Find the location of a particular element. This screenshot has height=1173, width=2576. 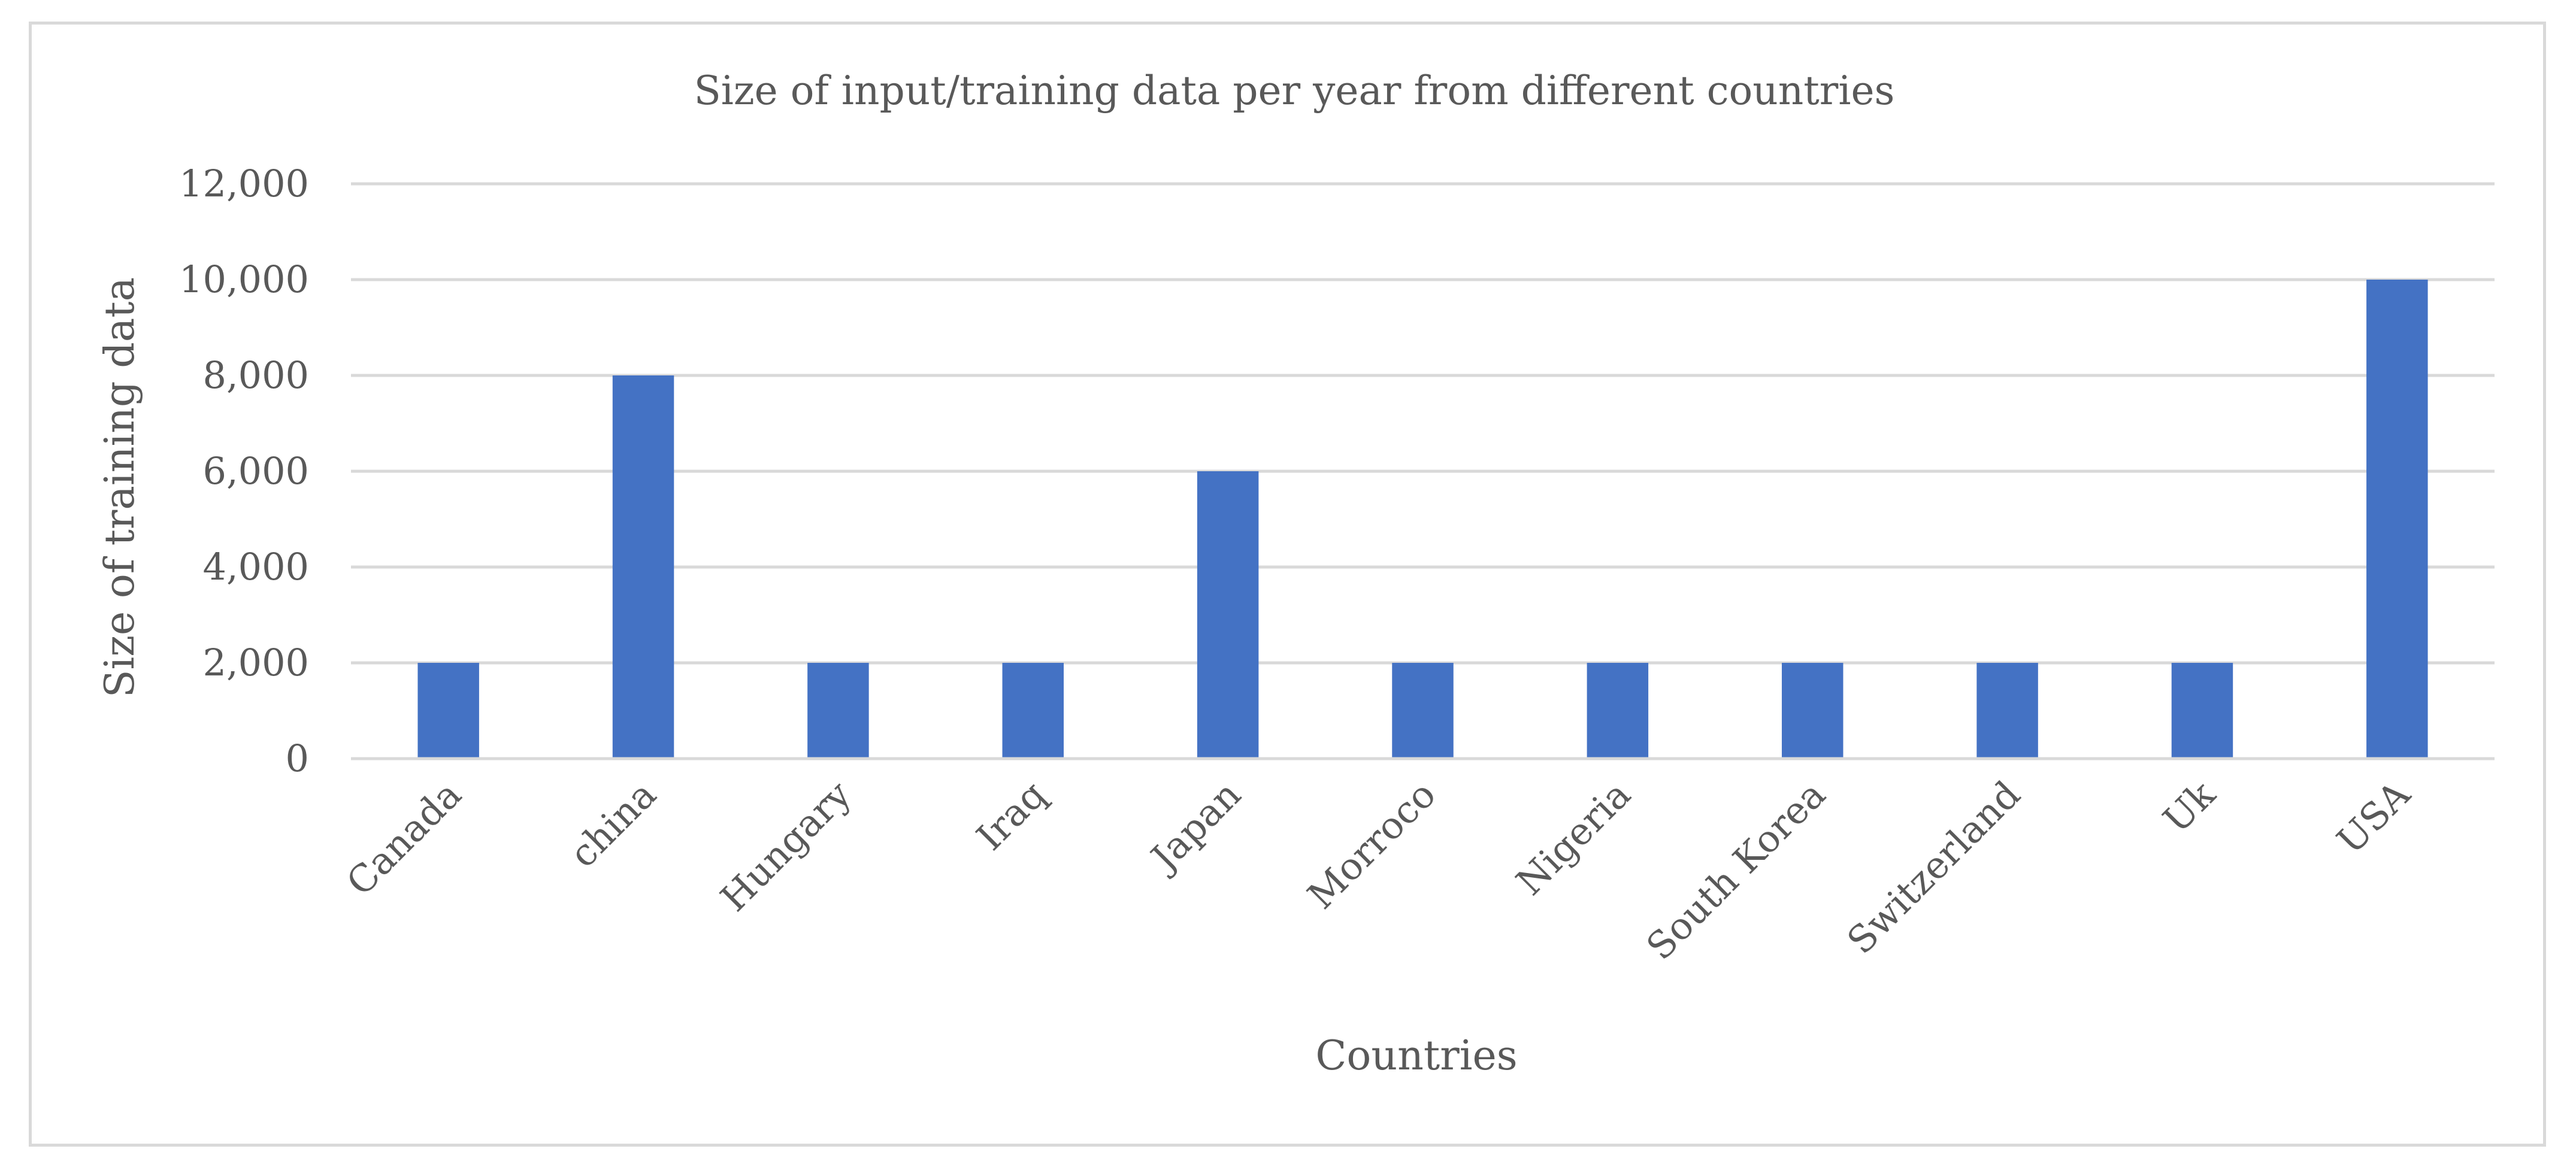

bar-hungary is located at coordinates (838, 711).